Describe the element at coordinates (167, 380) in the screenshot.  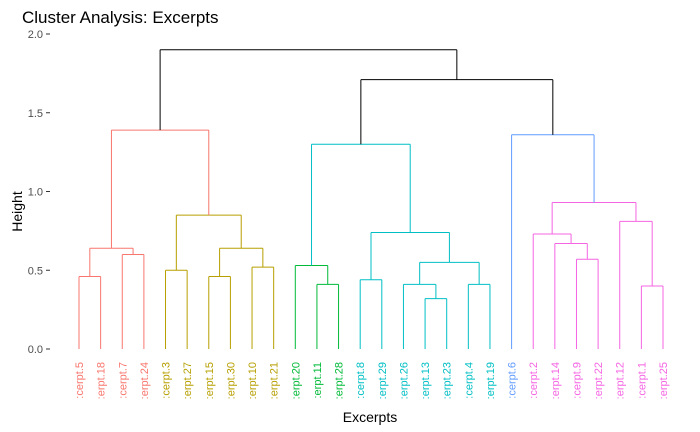
I see `leaf-label: :cerpt.3` at that location.